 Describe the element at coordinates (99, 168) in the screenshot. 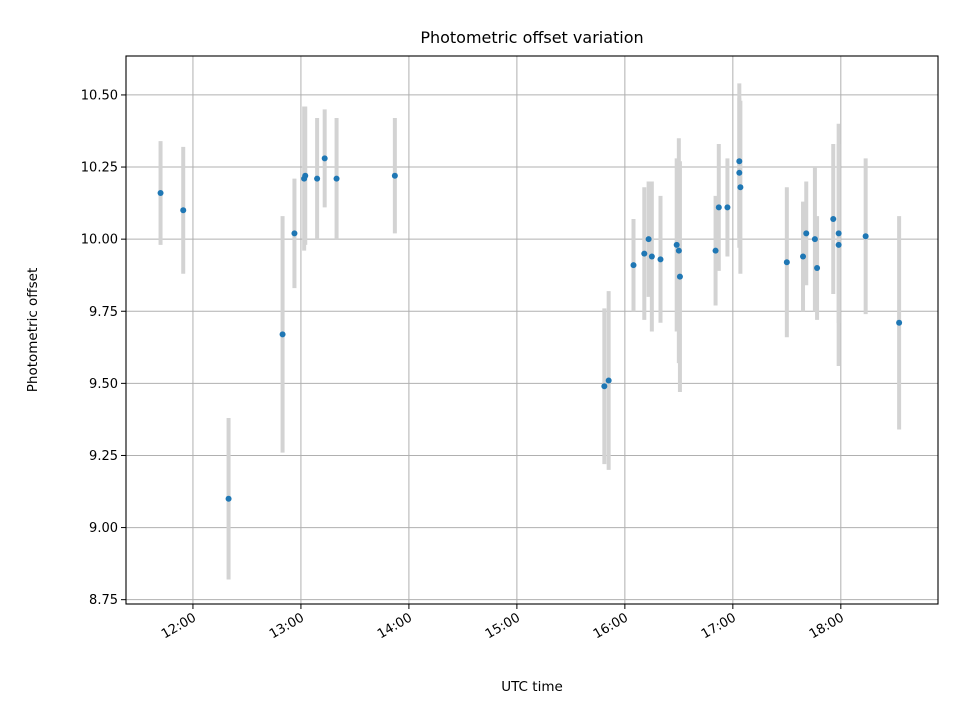

I see `y-tick-label: 10.25` at that location.